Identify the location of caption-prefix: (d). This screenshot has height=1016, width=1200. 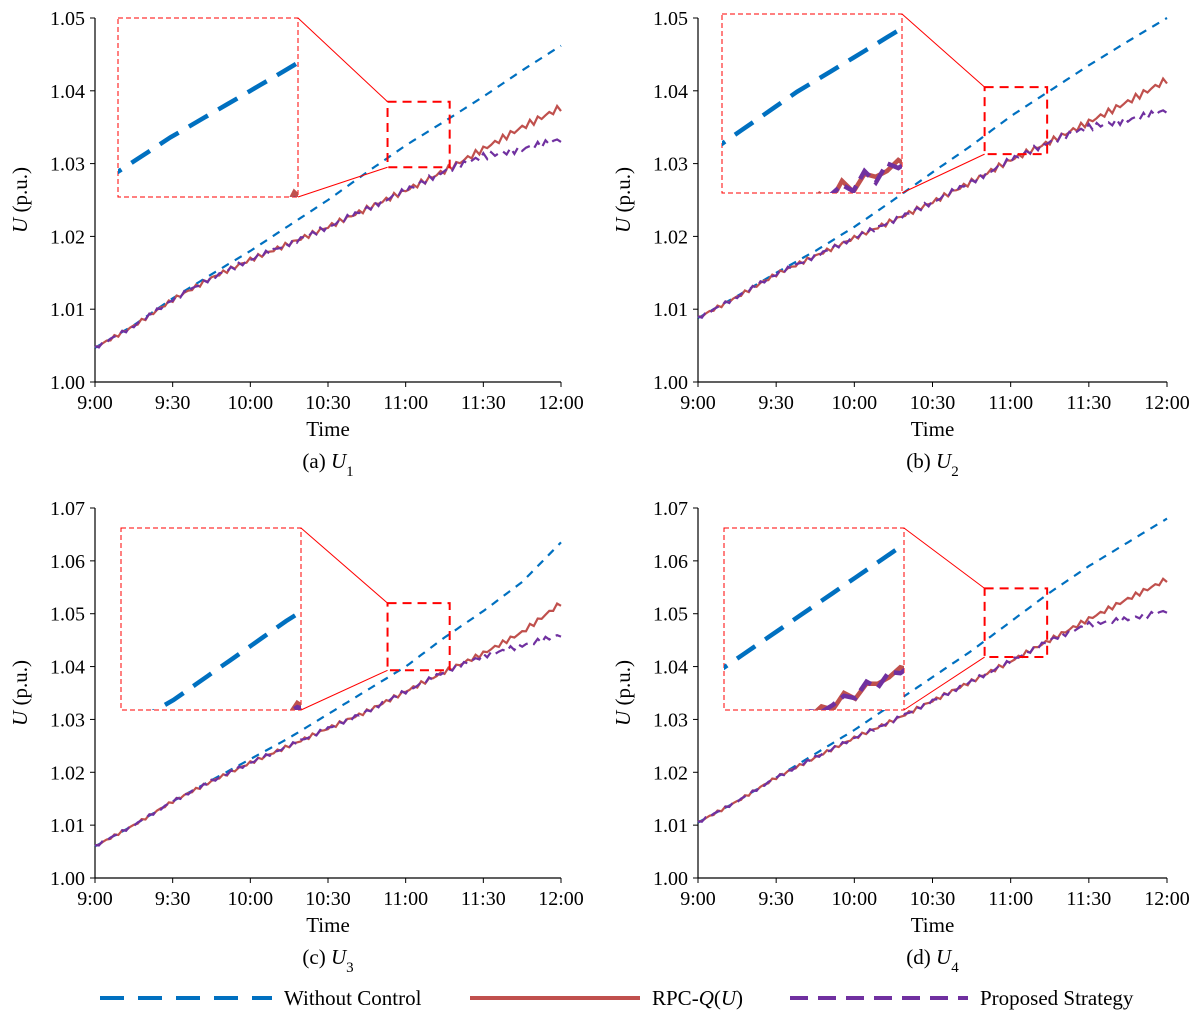
(921, 957).